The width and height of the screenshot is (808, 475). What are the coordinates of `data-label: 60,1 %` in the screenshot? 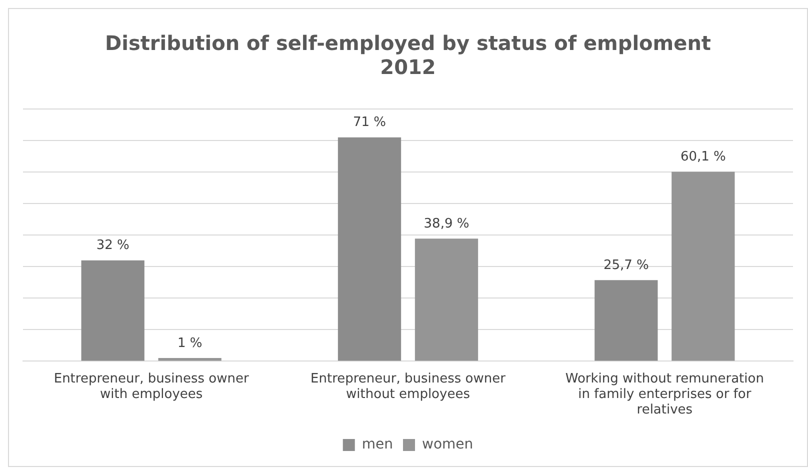 It's located at (703, 157).